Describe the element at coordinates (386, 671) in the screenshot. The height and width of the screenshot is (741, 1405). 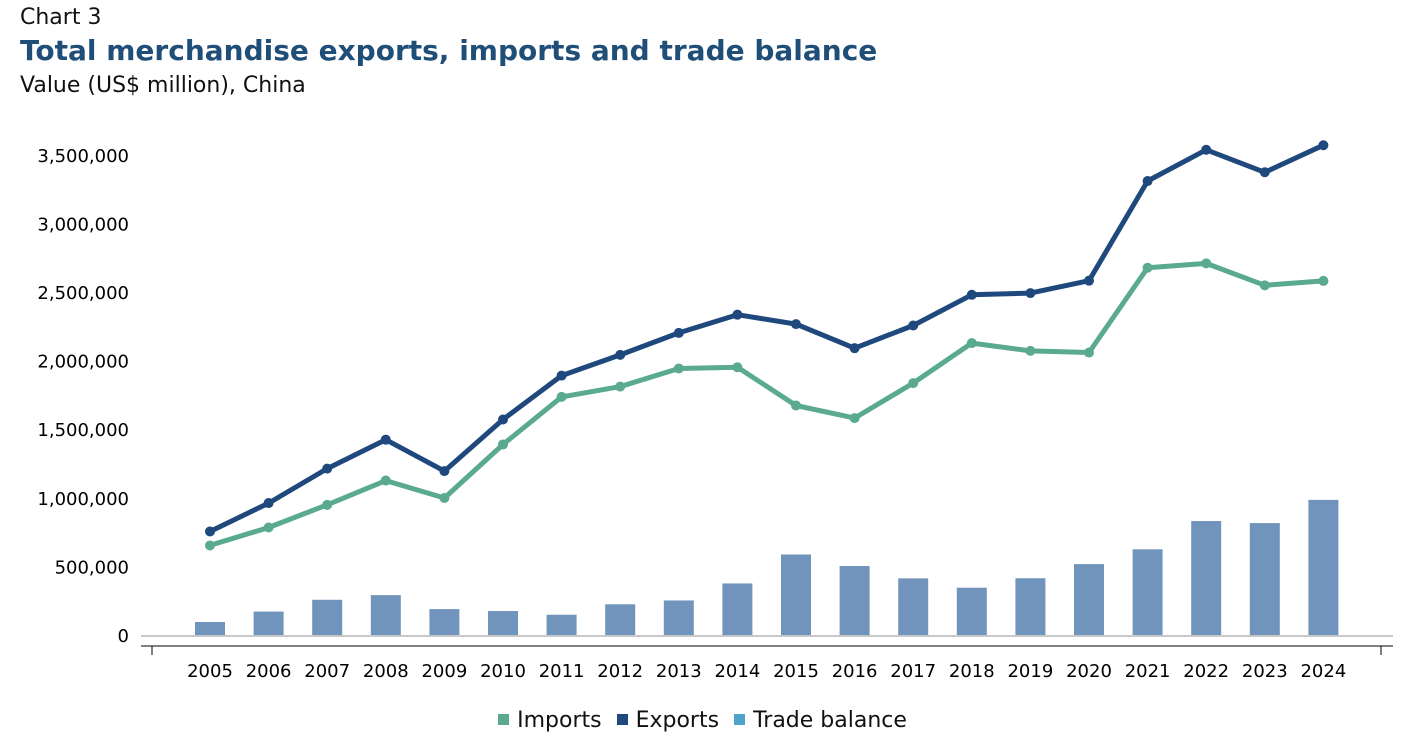
I see `x-tick-label: 2008` at that location.